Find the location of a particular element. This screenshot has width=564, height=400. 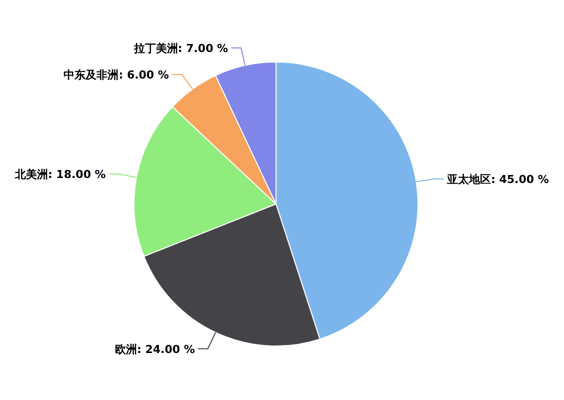

slice-label: 拉丁美洲: 7.00 % is located at coordinates (180, 48).